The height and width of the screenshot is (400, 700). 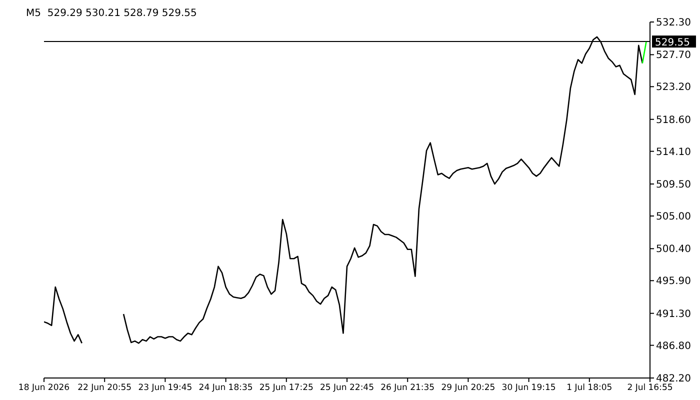 What do you see at coordinates (673, 152) in the screenshot?
I see `y-tick-label: 514.10` at bounding box center [673, 152].